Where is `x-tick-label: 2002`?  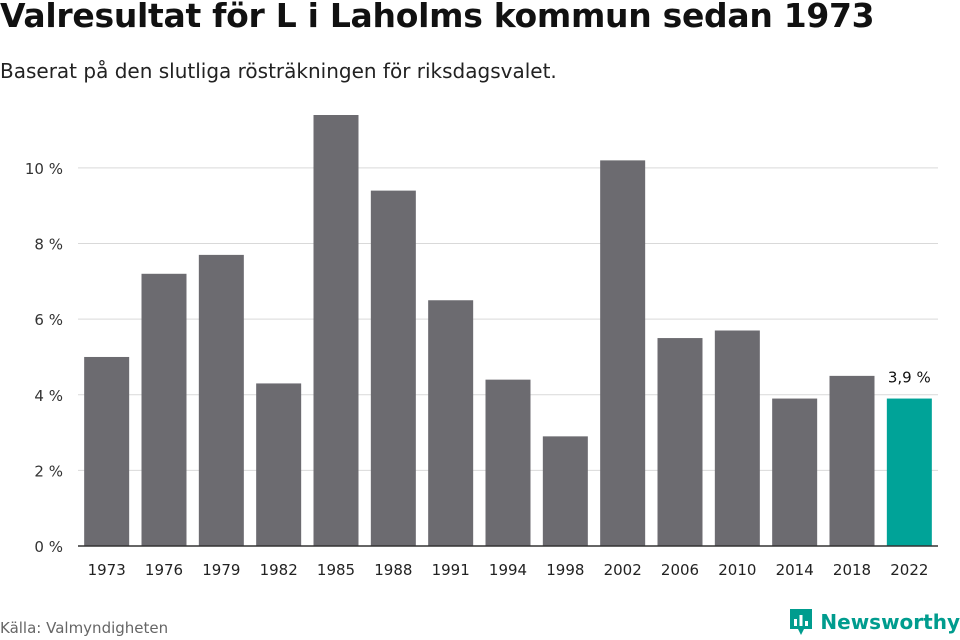
x-tick-label: 2002 is located at coordinates (623, 570).